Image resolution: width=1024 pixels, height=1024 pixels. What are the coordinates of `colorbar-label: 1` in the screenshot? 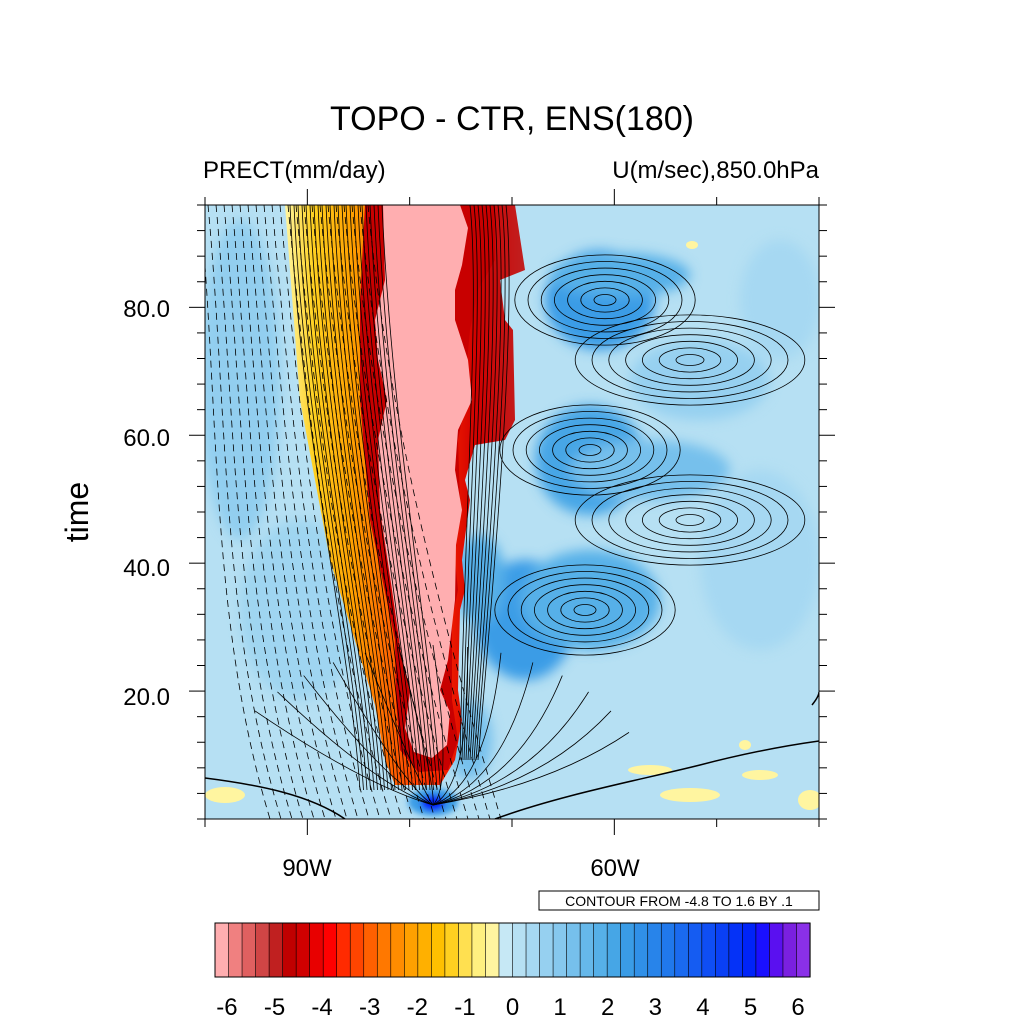 It's located at (559, 1007).